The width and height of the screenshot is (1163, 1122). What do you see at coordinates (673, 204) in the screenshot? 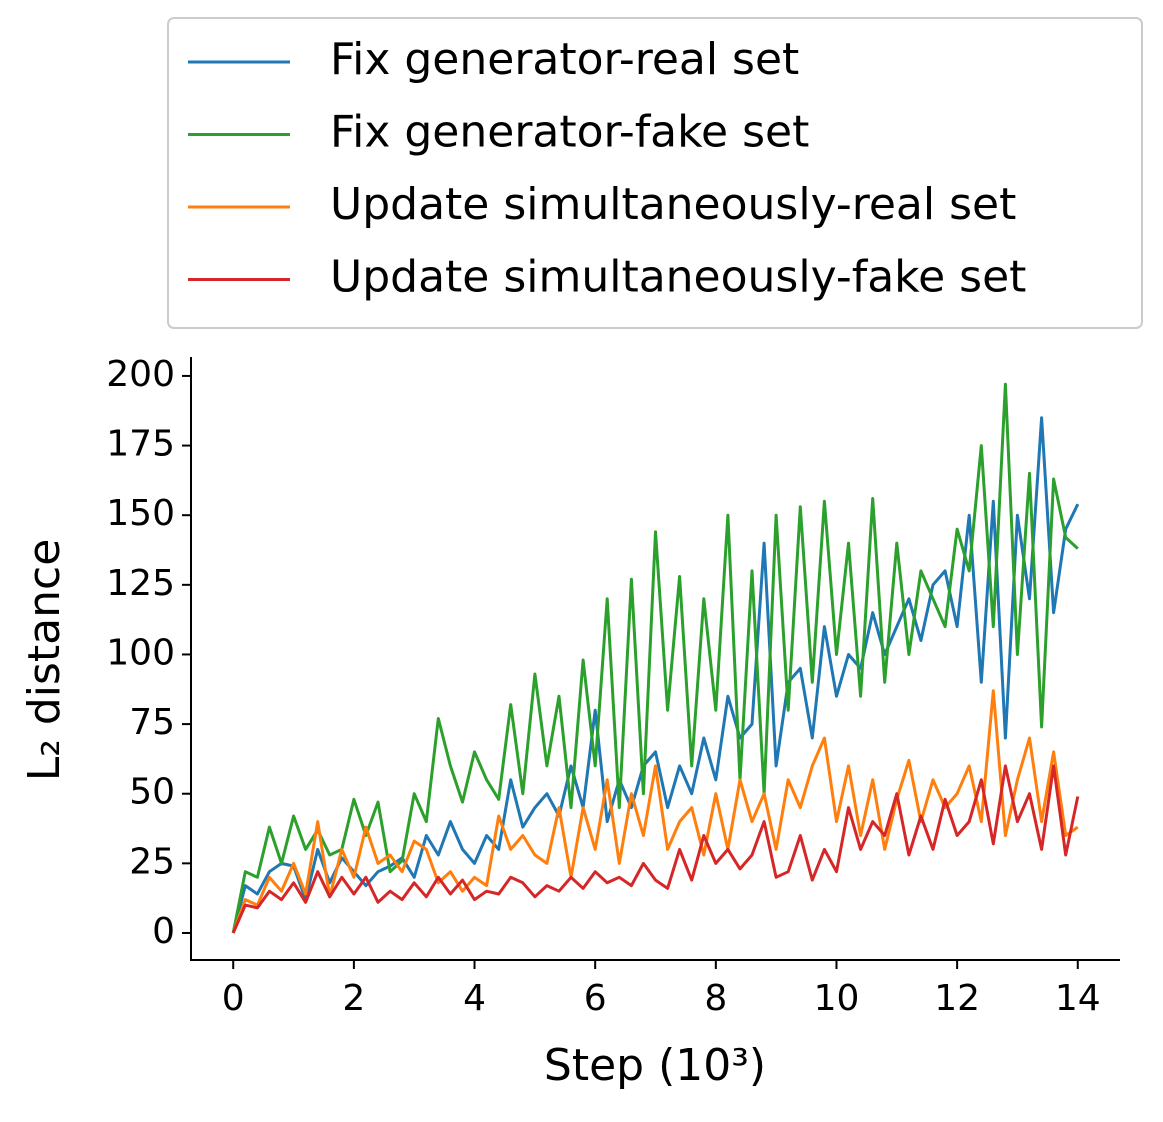
I see `legend-label: Update simultaneously-real set` at bounding box center [673, 204].